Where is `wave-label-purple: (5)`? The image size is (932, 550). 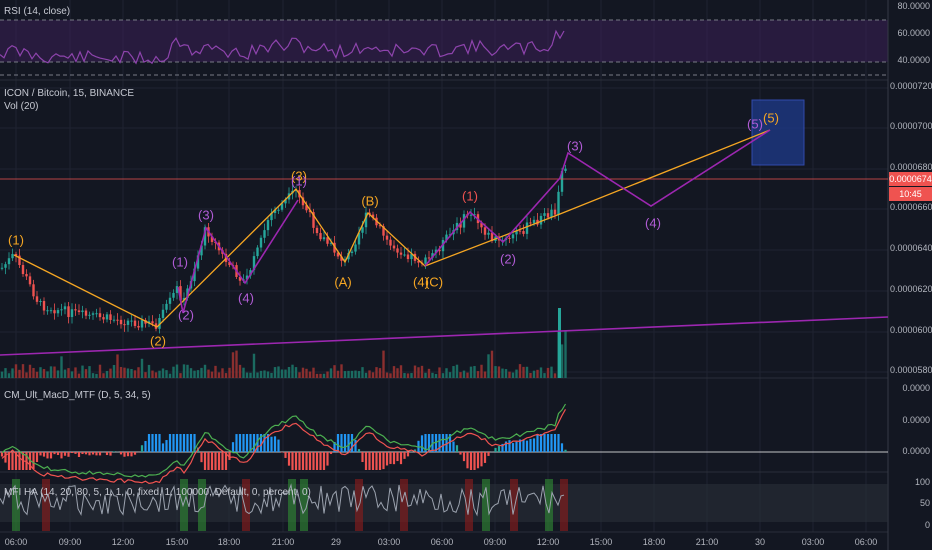
wave-label-purple: (5) is located at coordinates (755, 124).